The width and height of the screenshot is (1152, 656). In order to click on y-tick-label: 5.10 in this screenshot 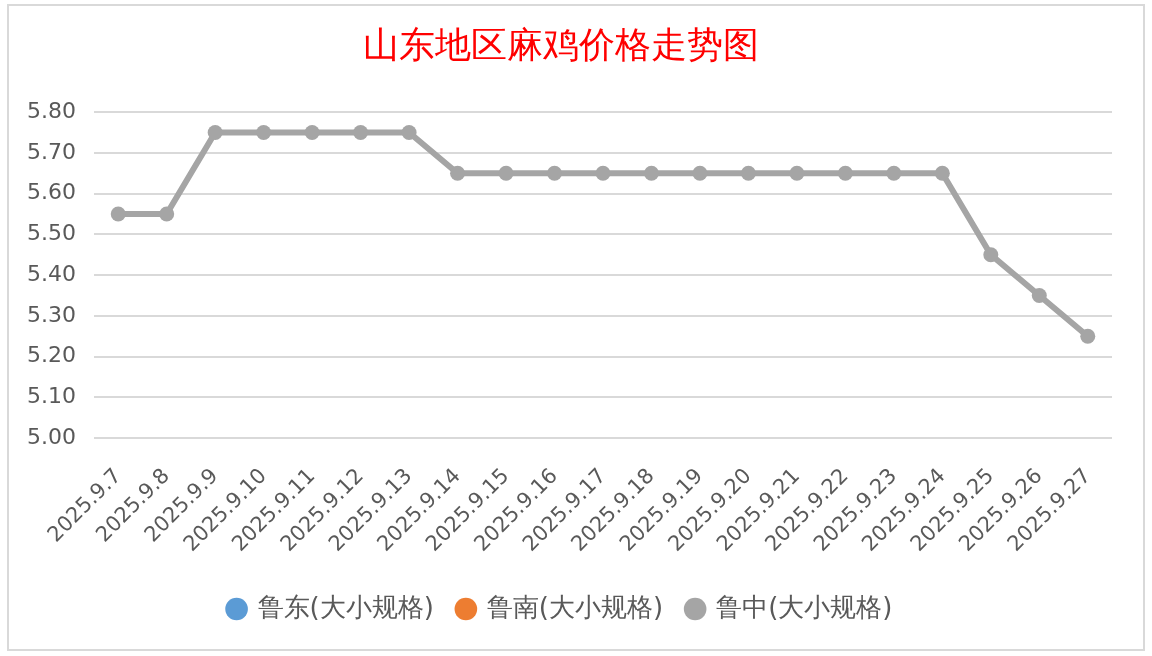, I will do `click(51, 395)`.